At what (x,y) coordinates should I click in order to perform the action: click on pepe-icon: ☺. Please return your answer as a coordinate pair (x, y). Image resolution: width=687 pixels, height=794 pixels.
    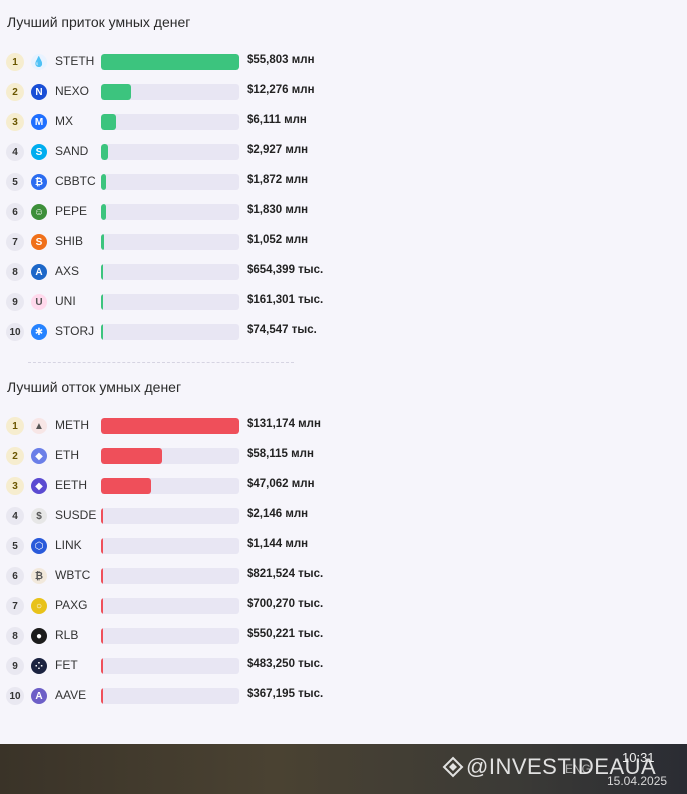
    Looking at the image, I should click on (39, 212).